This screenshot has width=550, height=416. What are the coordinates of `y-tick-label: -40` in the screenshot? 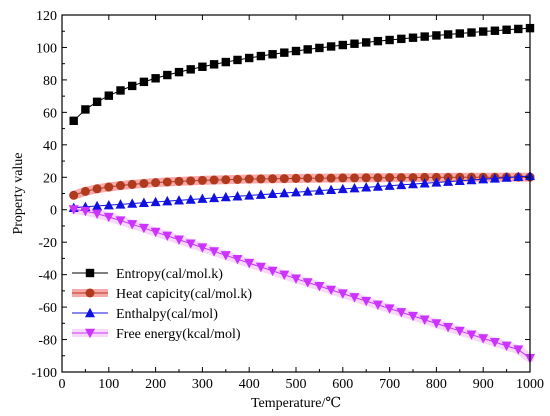 It's located at (47, 276).